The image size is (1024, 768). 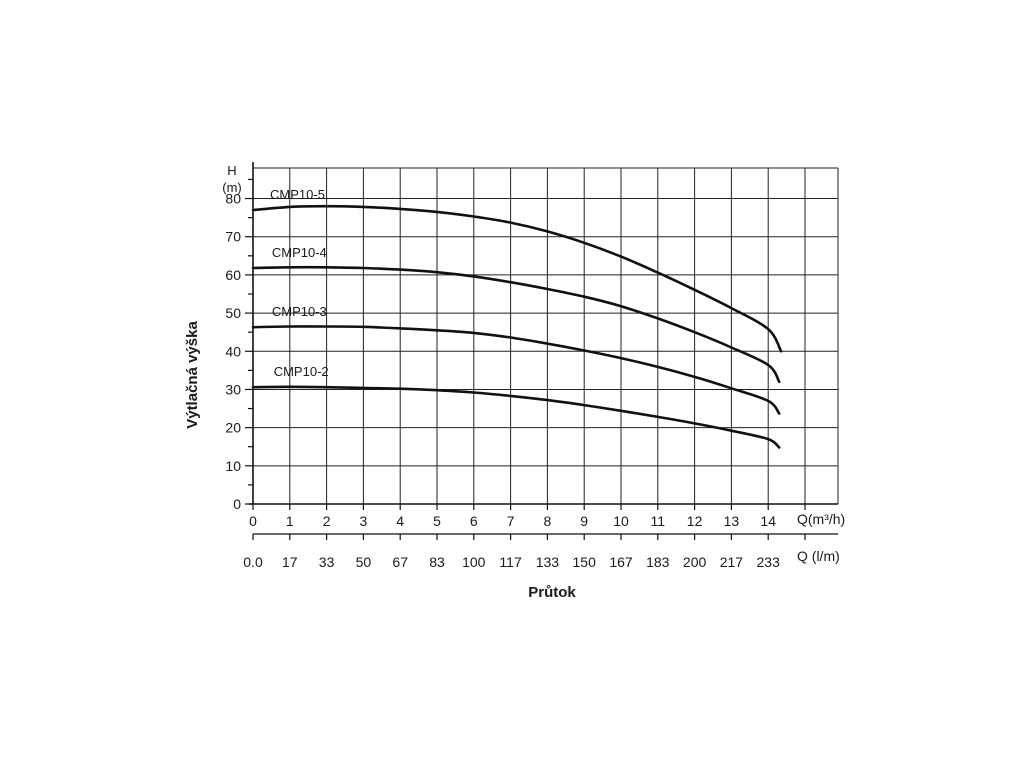 I want to click on x-tick-labels-m3h: 0 1 2 3 4 5 6 7 8 9 10 11 12 13 14, so click(x=512, y=521).